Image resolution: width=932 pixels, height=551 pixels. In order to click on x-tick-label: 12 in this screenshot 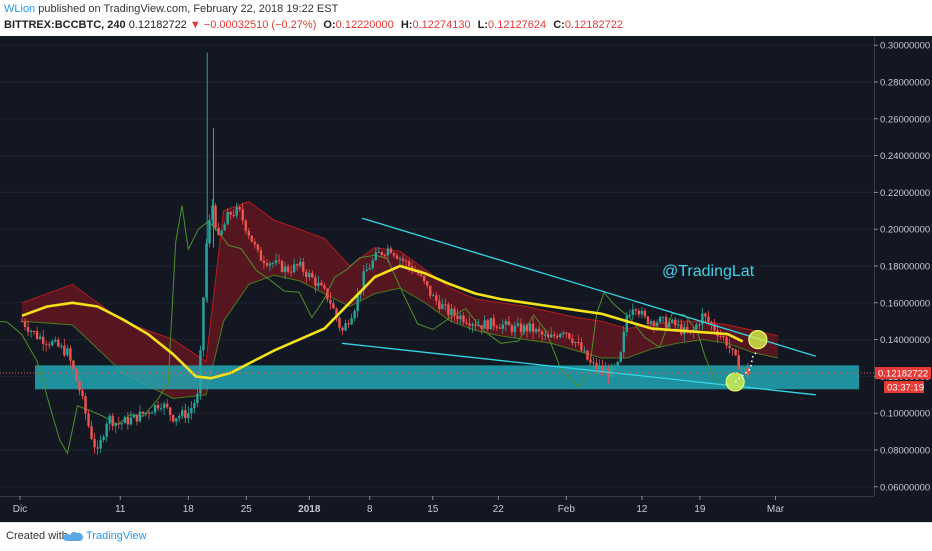, I will do `click(642, 509)`.